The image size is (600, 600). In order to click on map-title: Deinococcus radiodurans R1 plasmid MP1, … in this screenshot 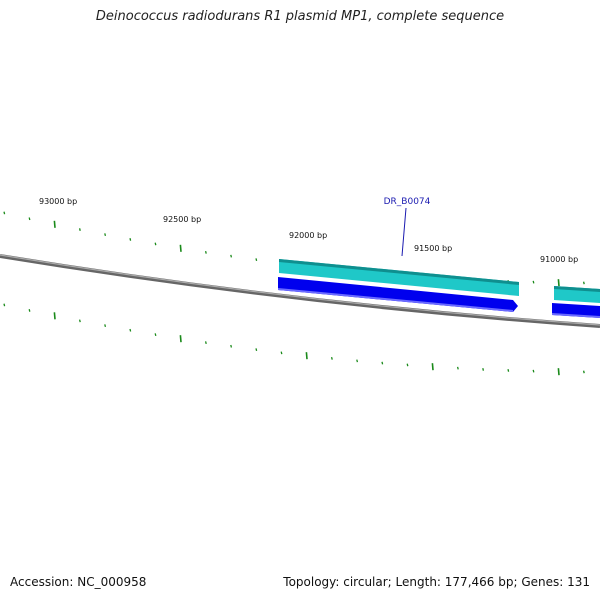, I will do `click(300, 16)`.